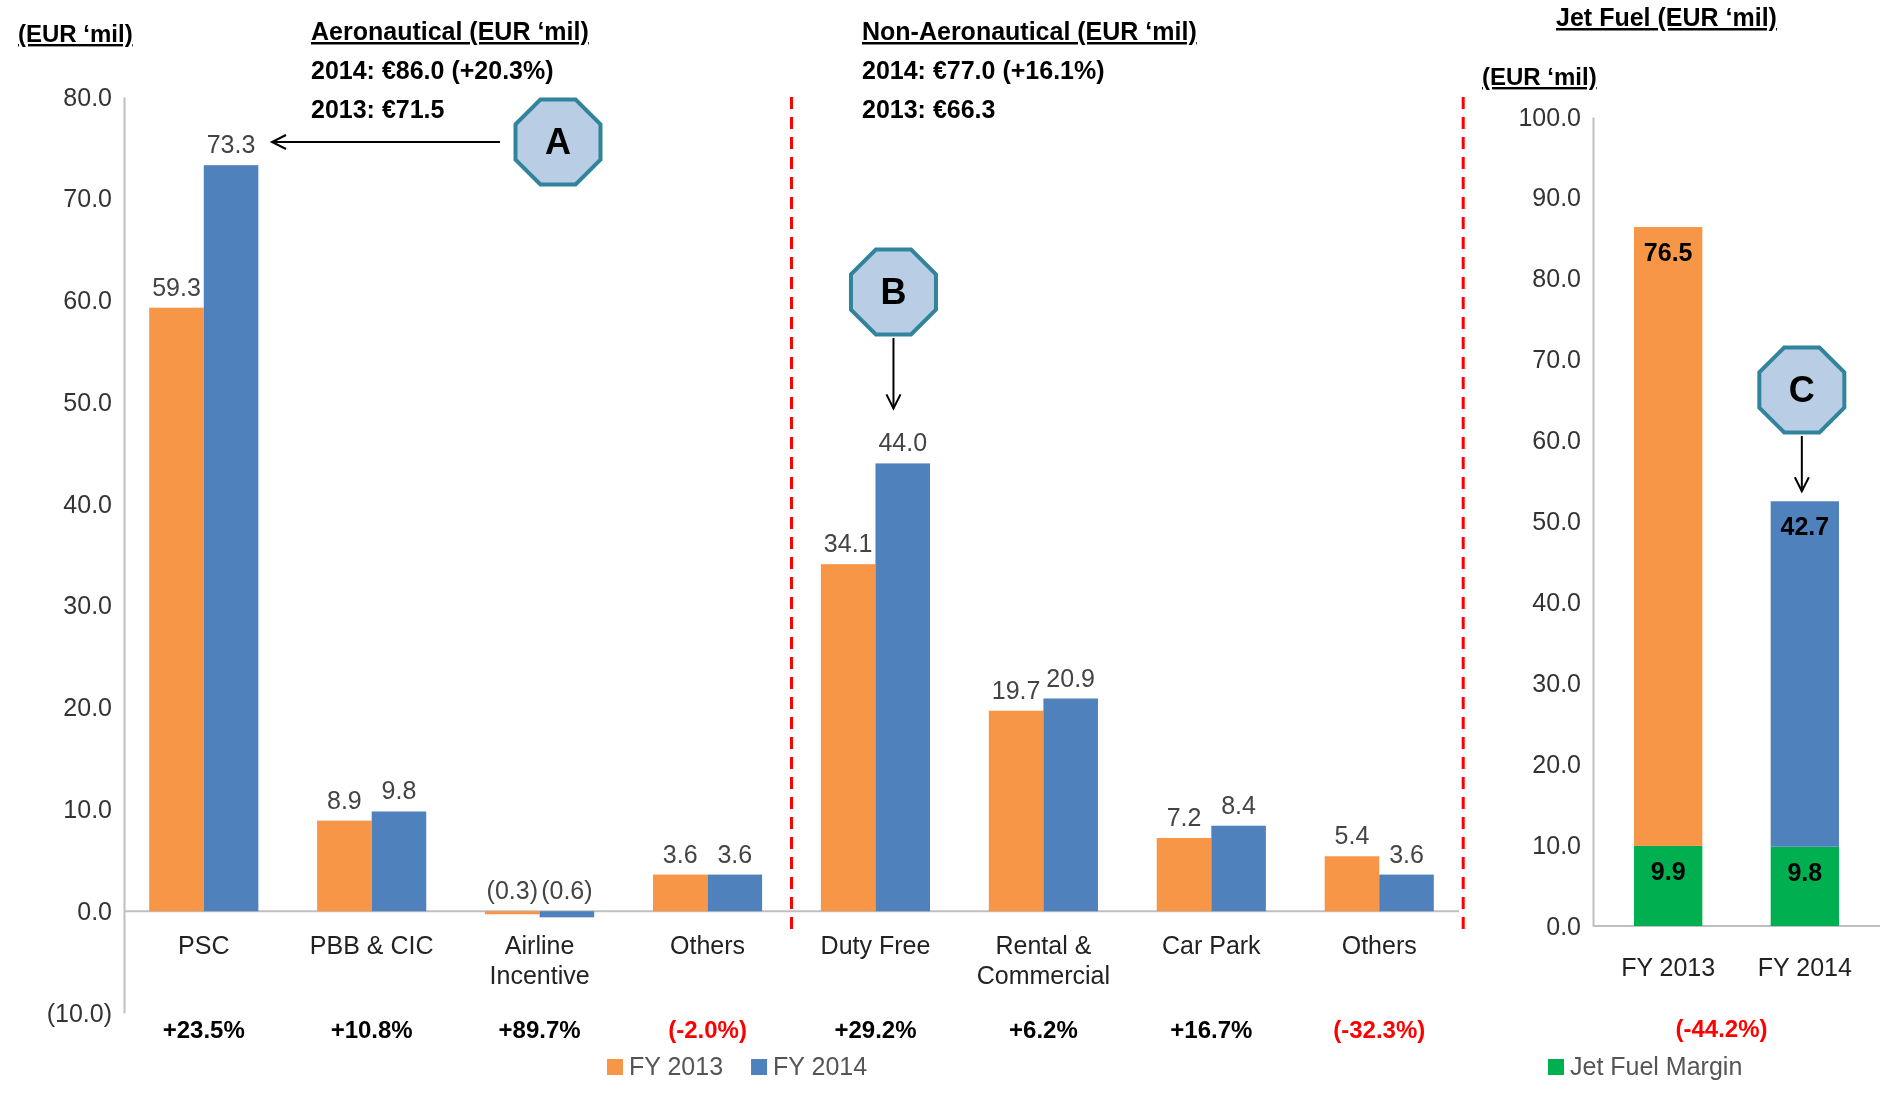  What do you see at coordinates (676, 1066) in the screenshot?
I see `legend-label: FY 2013` at bounding box center [676, 1066].